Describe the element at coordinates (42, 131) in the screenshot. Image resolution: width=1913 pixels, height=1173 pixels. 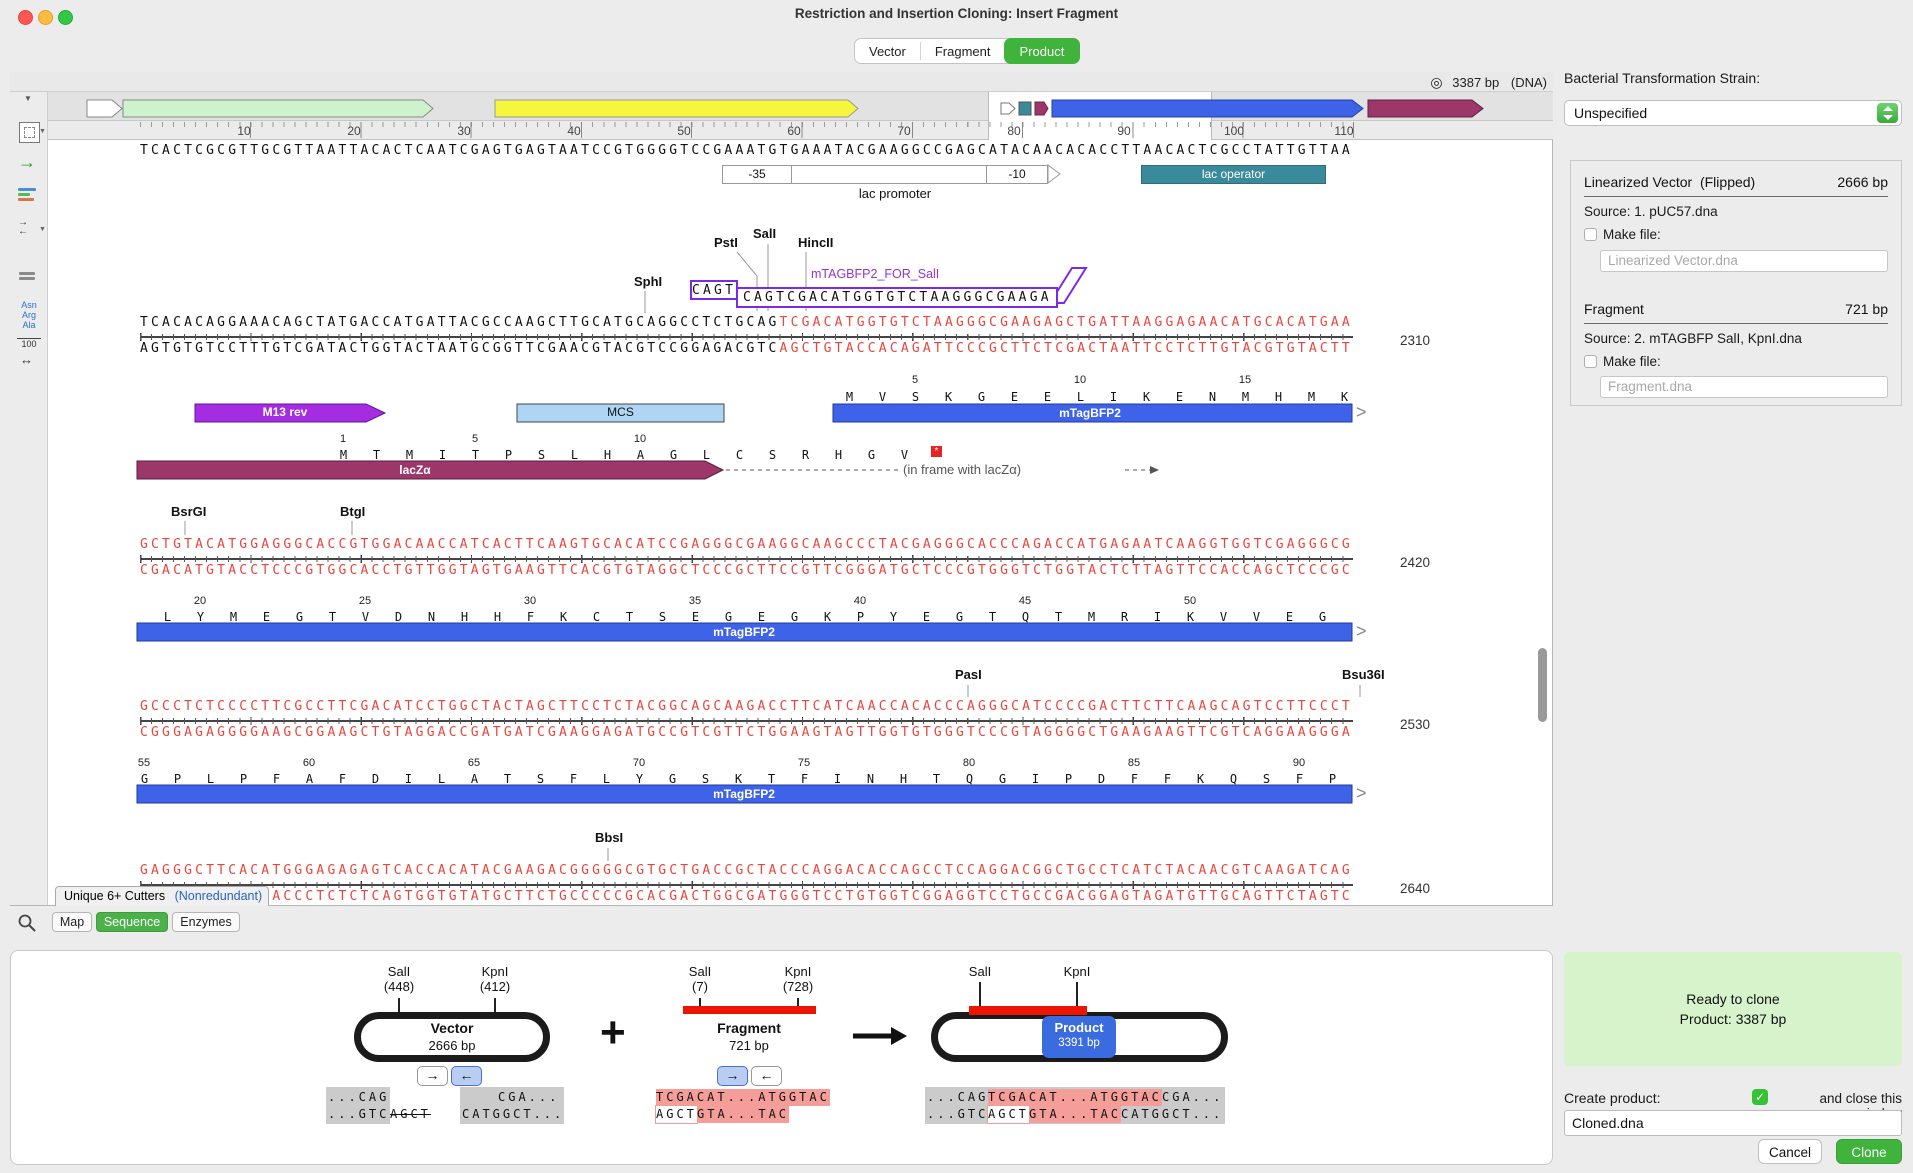
I see `select-tool-caret-icon: ▼` at that location.